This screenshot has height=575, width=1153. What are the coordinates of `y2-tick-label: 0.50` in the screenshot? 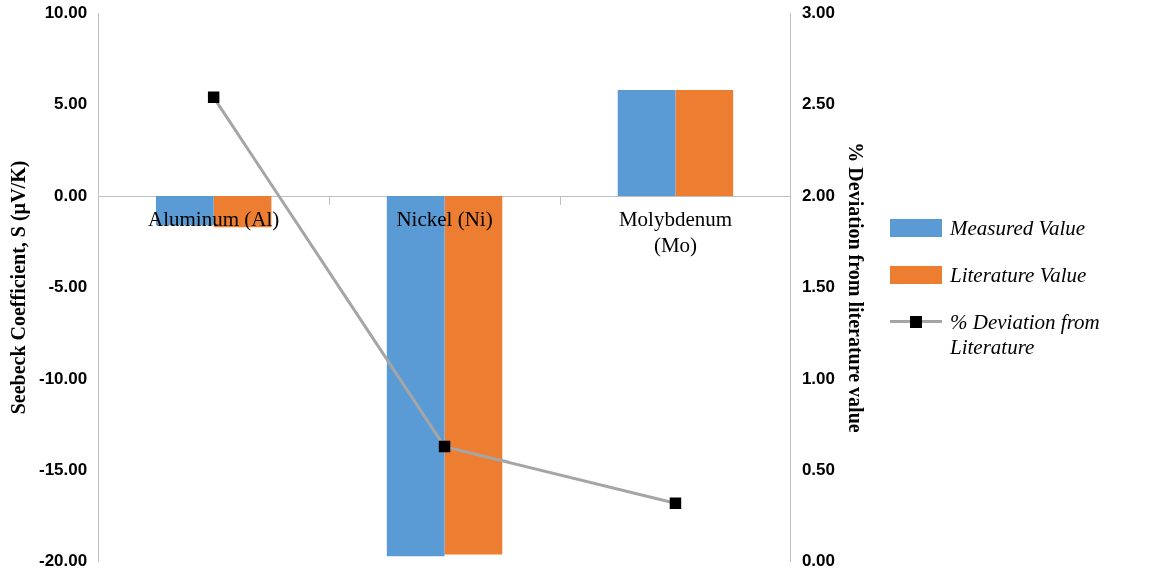 It's located at (818, 470).